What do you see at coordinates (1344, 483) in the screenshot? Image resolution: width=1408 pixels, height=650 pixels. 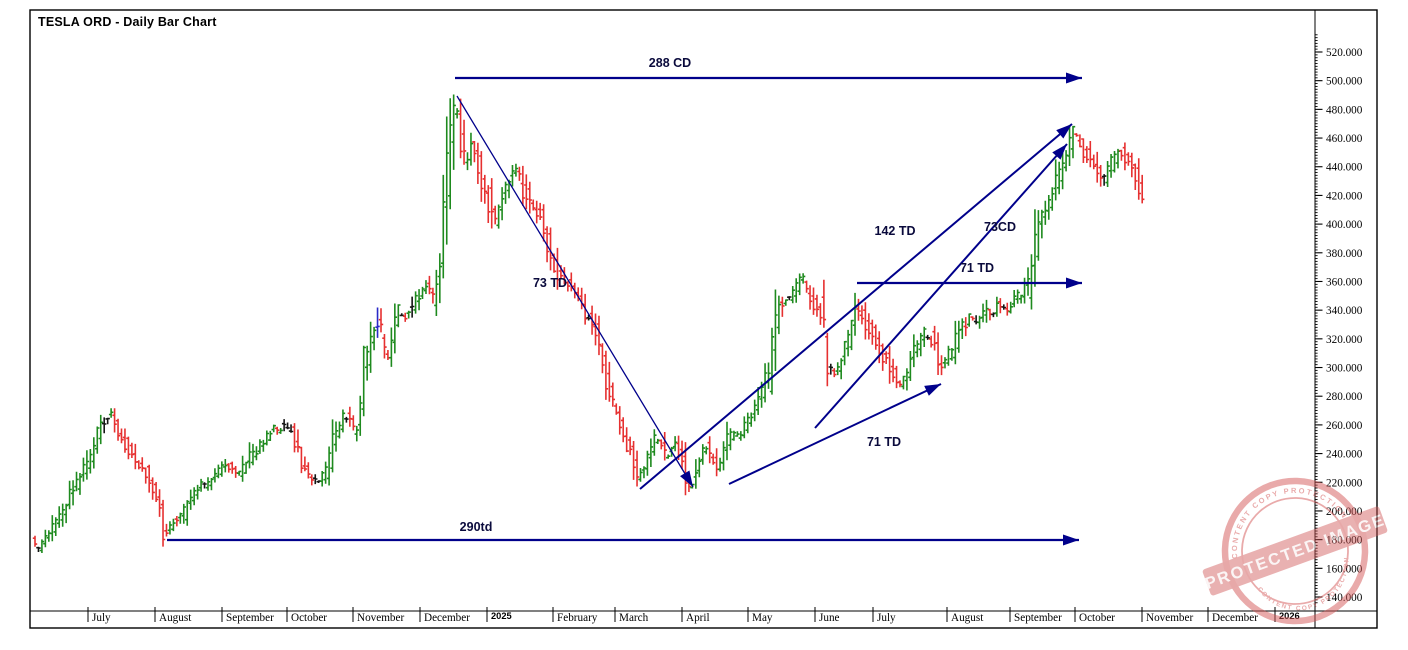 I see `y-axis-label: 220.000` at bounding box center [1344, 483].